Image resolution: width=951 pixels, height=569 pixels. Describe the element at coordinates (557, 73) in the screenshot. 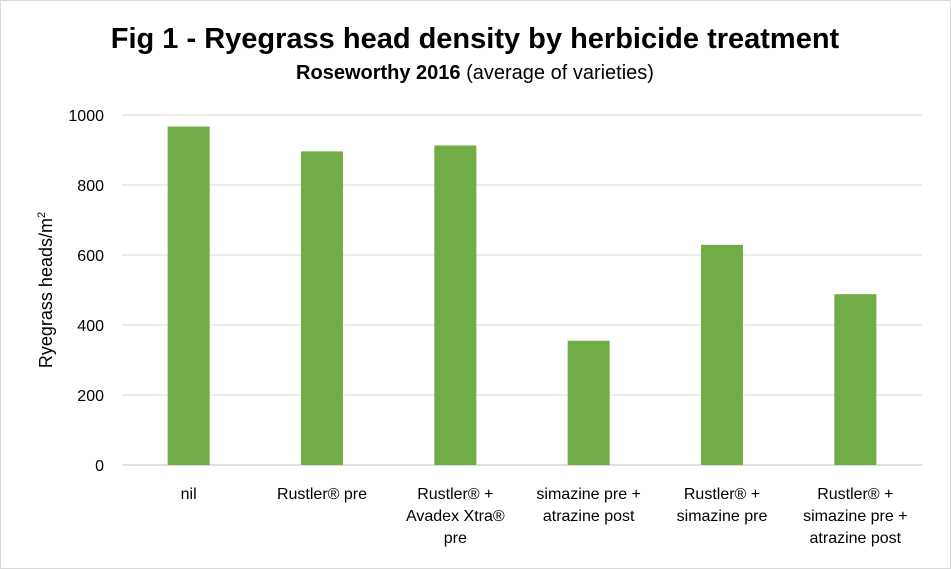

I see `chart-subtitle-rest: (average of varieties)` at that location.